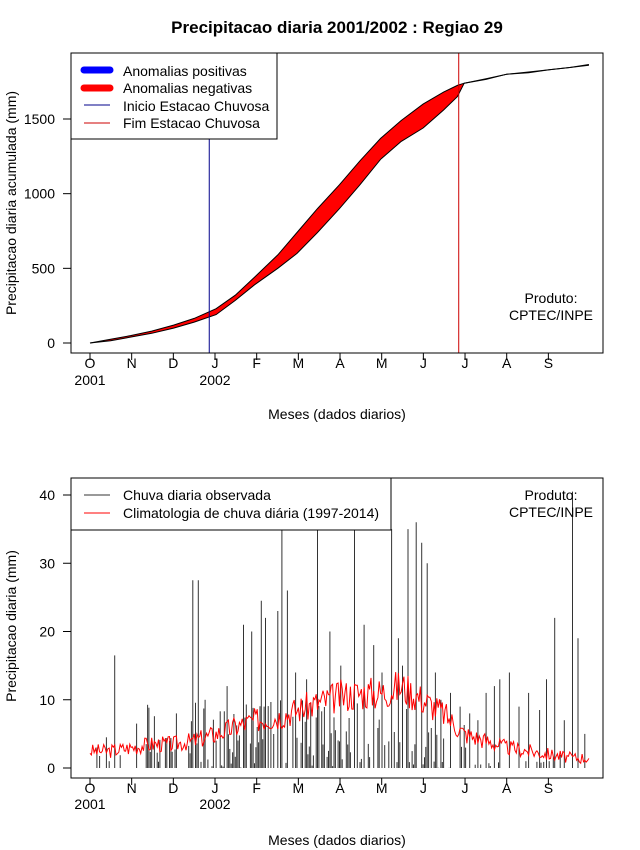  What do you see at coordinates (339, 718) in the screenshot?
I see `daily-climatology-line` at bounding box center [339, 718].